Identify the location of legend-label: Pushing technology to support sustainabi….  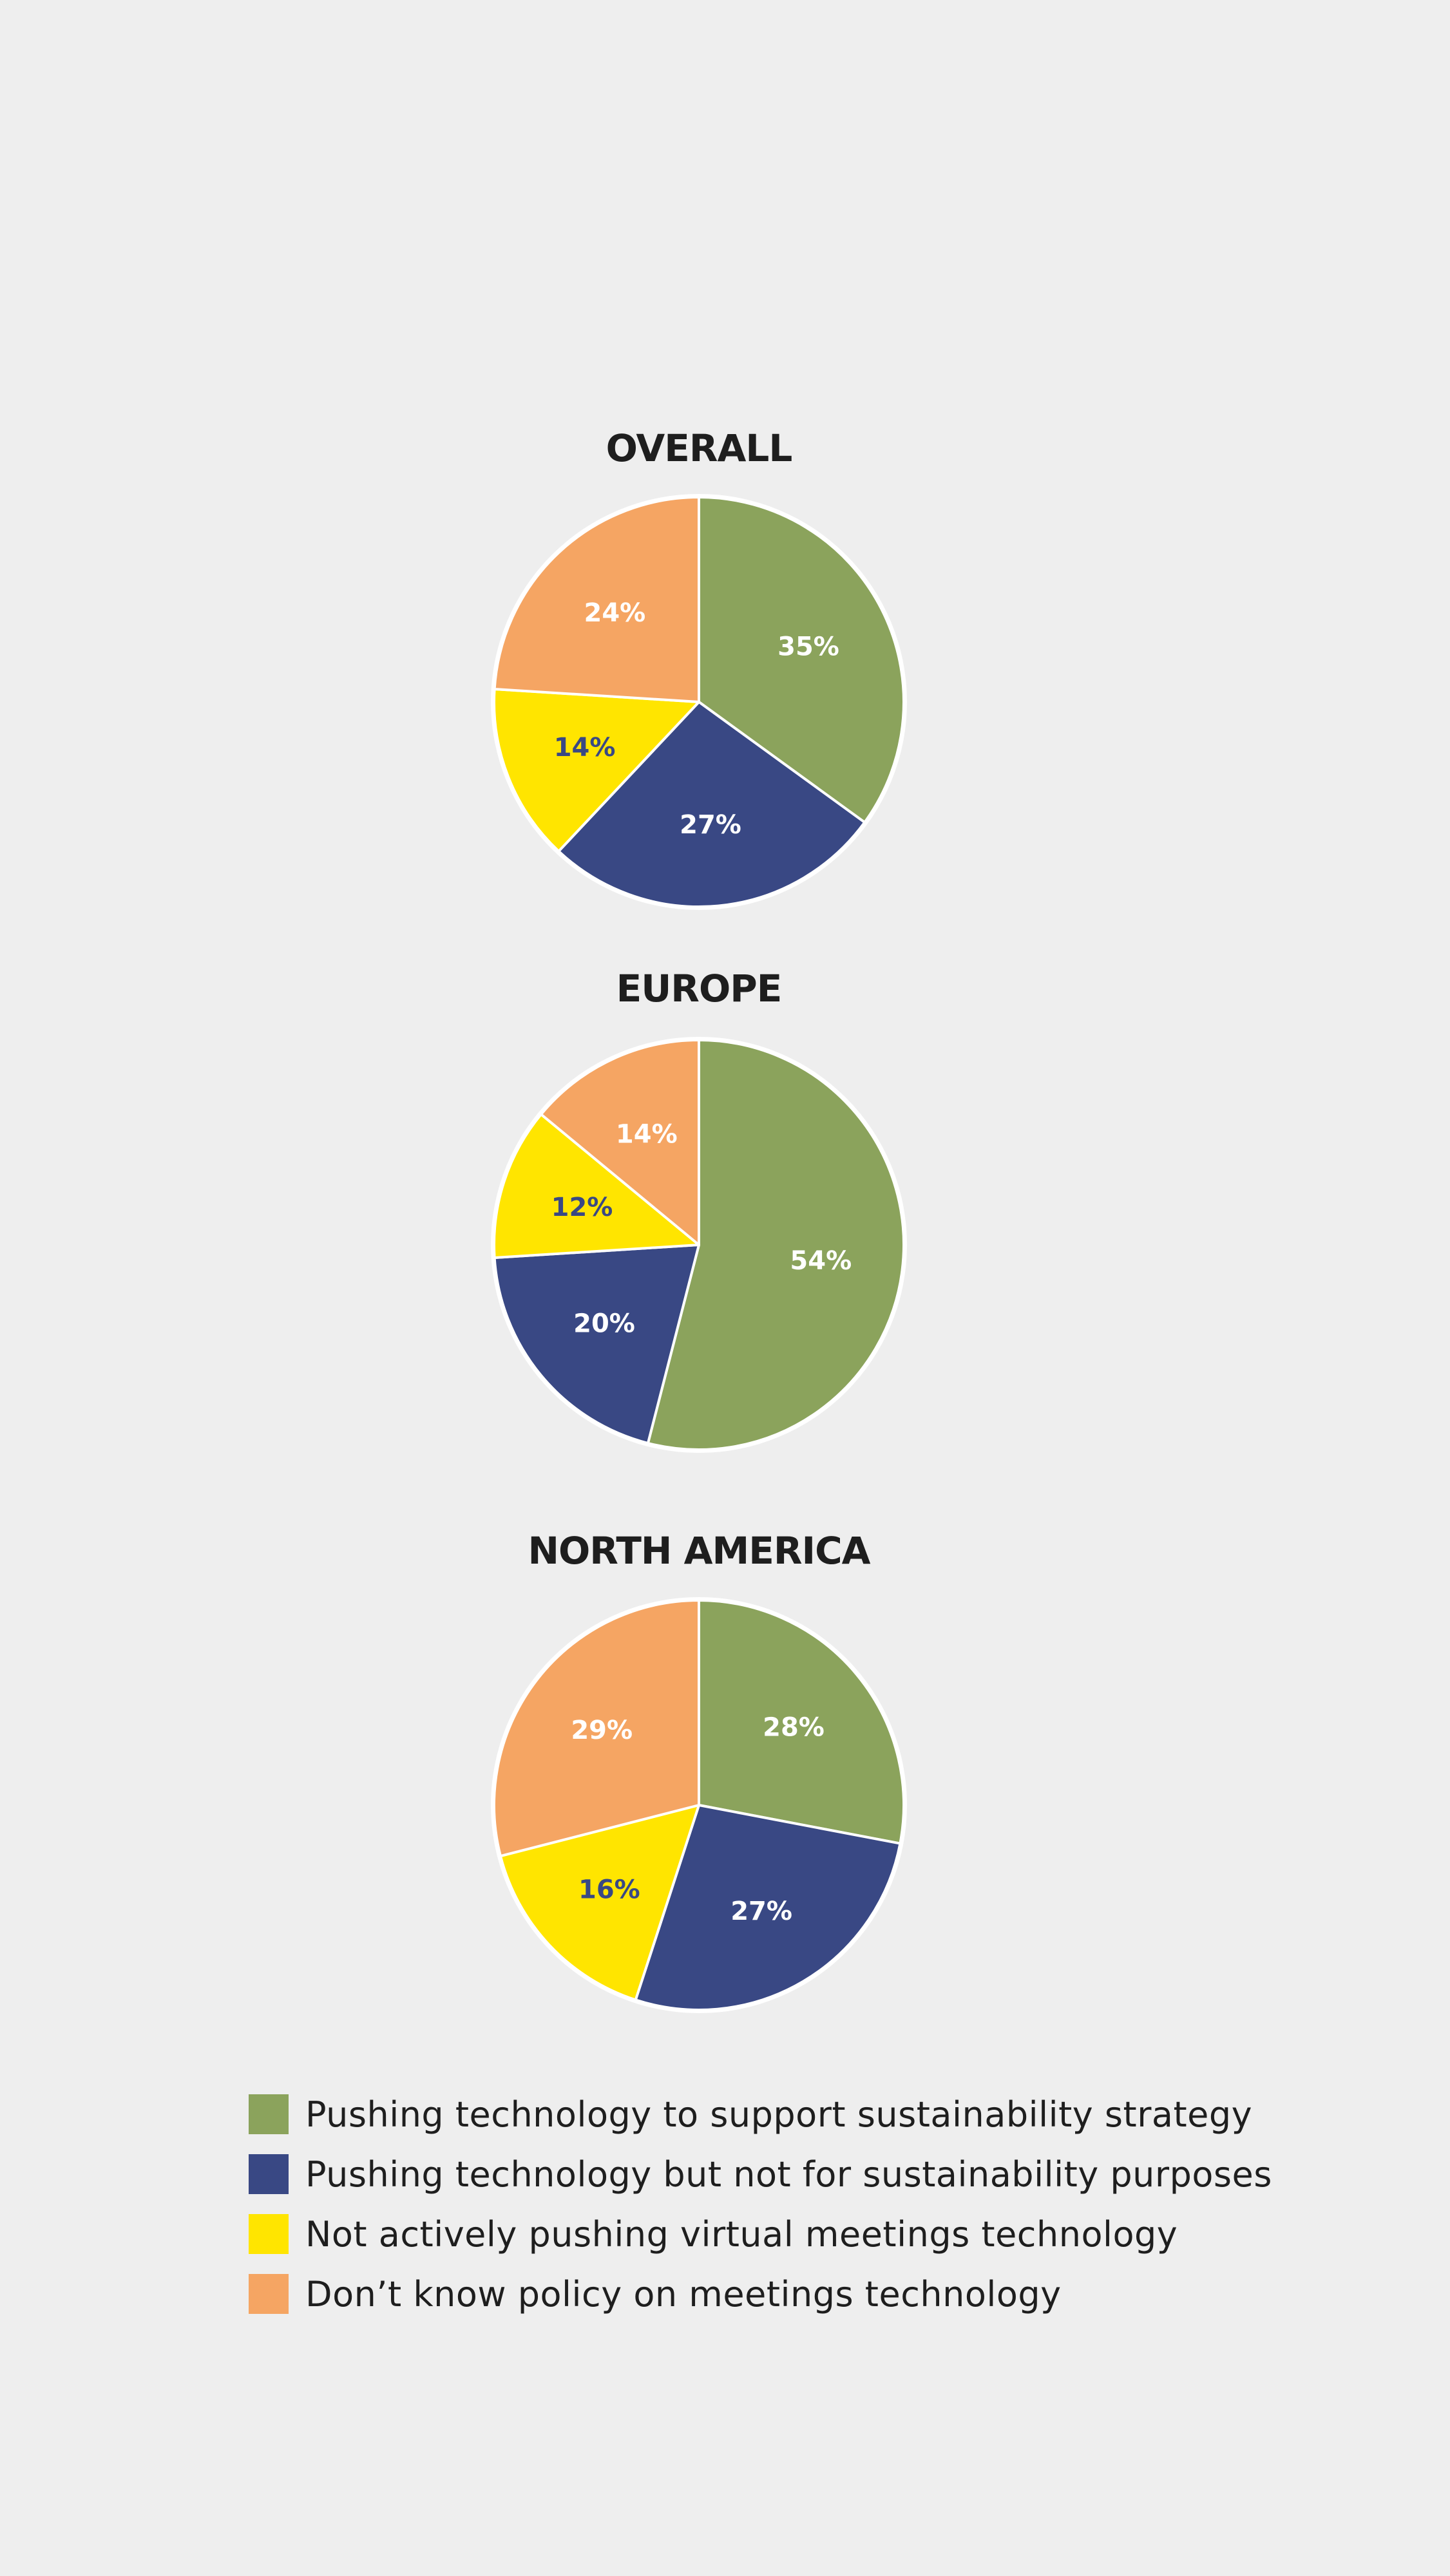
(779, 2114).